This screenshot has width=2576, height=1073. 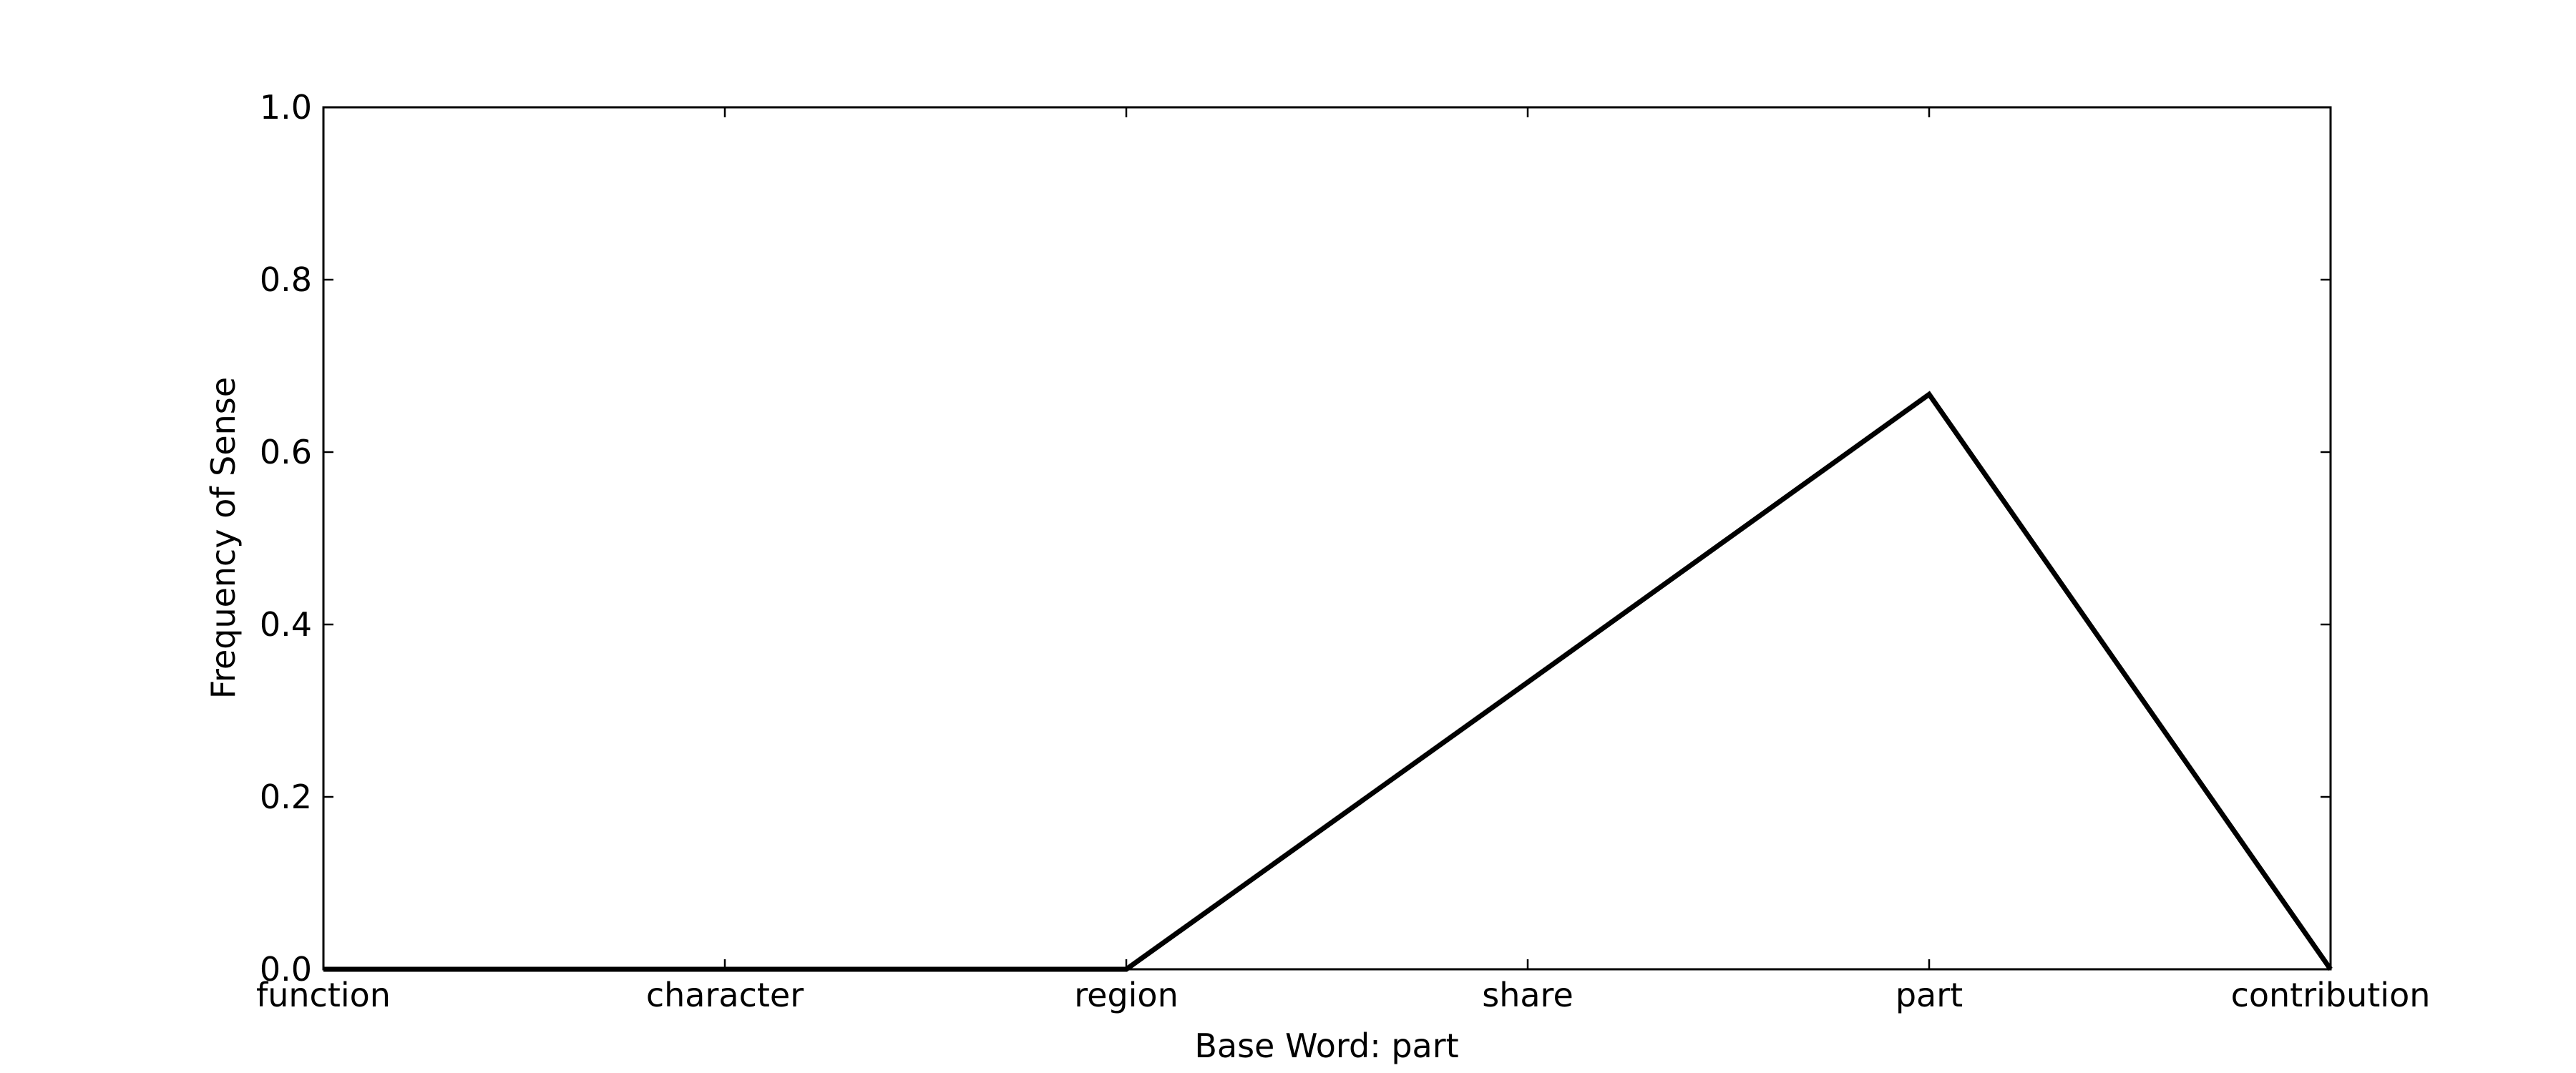 I want to click on x-tick-label: function, so click(x=323, y=995).